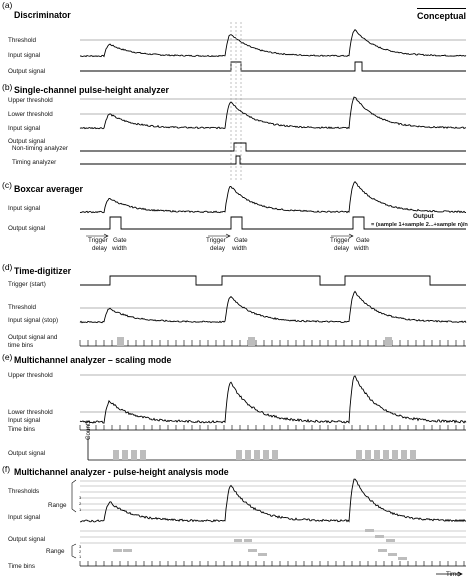  I want to click on panel-a-title: Discriminator, so click(42, 15).